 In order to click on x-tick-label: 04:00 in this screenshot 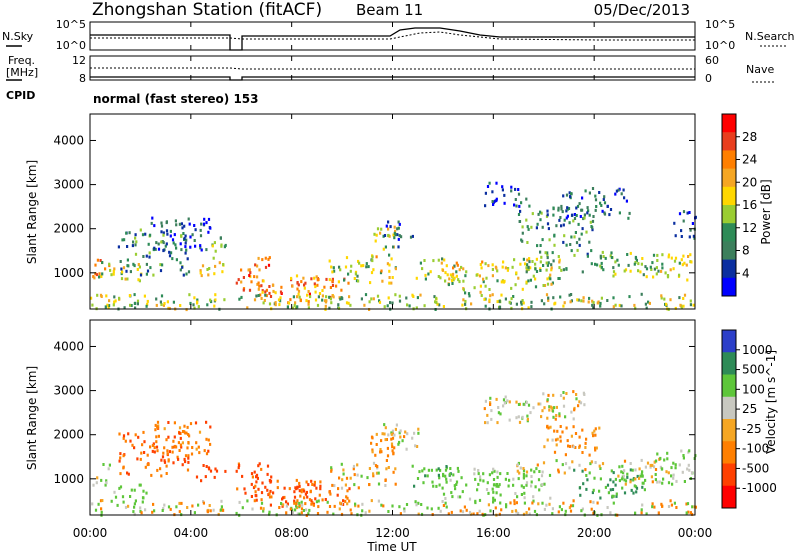, I will do `click(191, 533)`.